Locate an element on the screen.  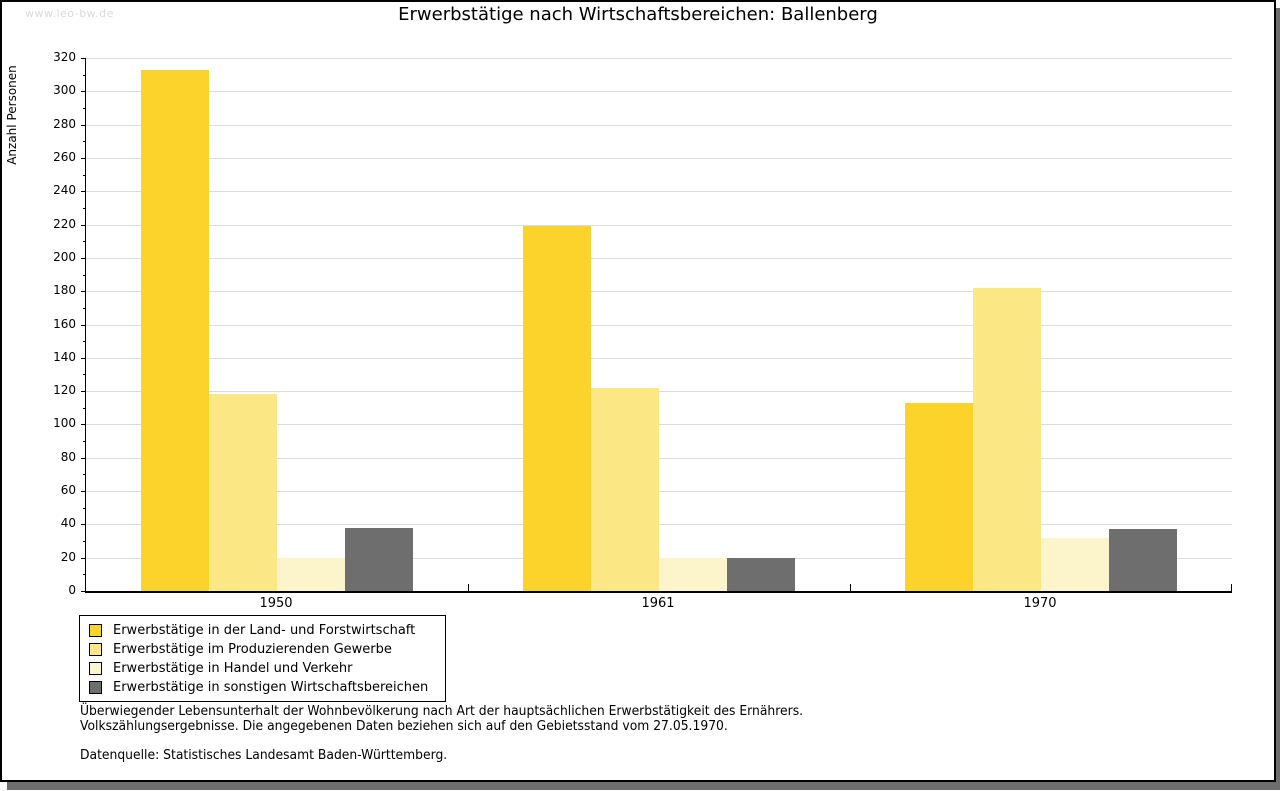
y-axis-title: Anzahl Personen is located at coordinates (12, 115).